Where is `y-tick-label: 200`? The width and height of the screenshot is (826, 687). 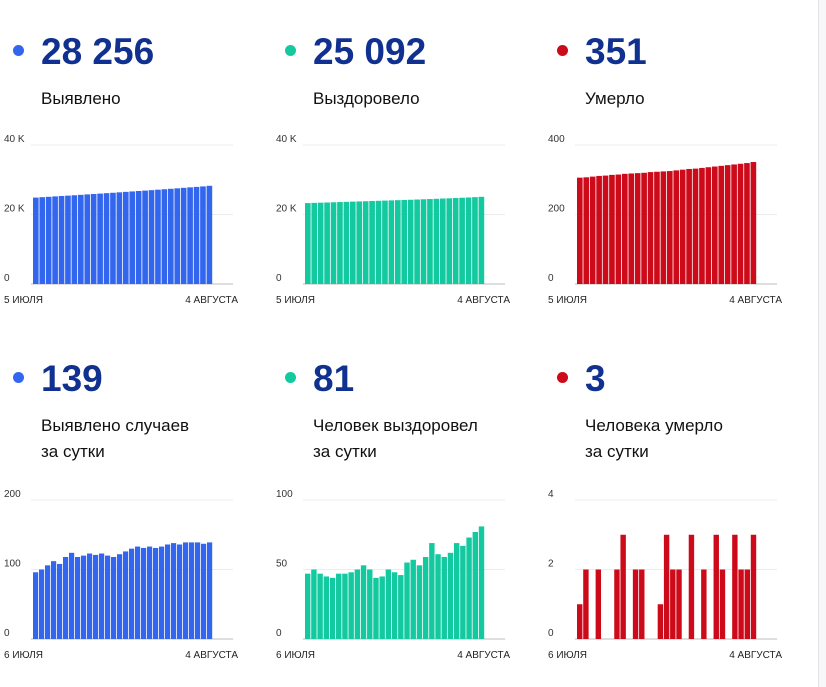 y-tick-label: 200 is located at coordinates (12, 494).